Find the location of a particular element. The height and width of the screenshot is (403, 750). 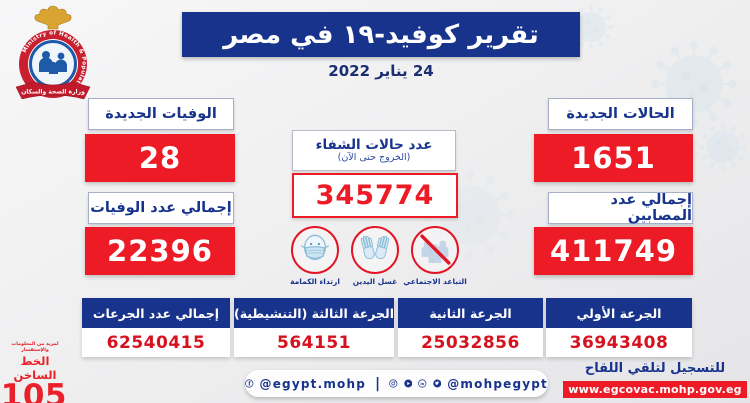

social-media-bar: f @egypt.mohp | in @mohpegypt is located at coordinates (396, 383).